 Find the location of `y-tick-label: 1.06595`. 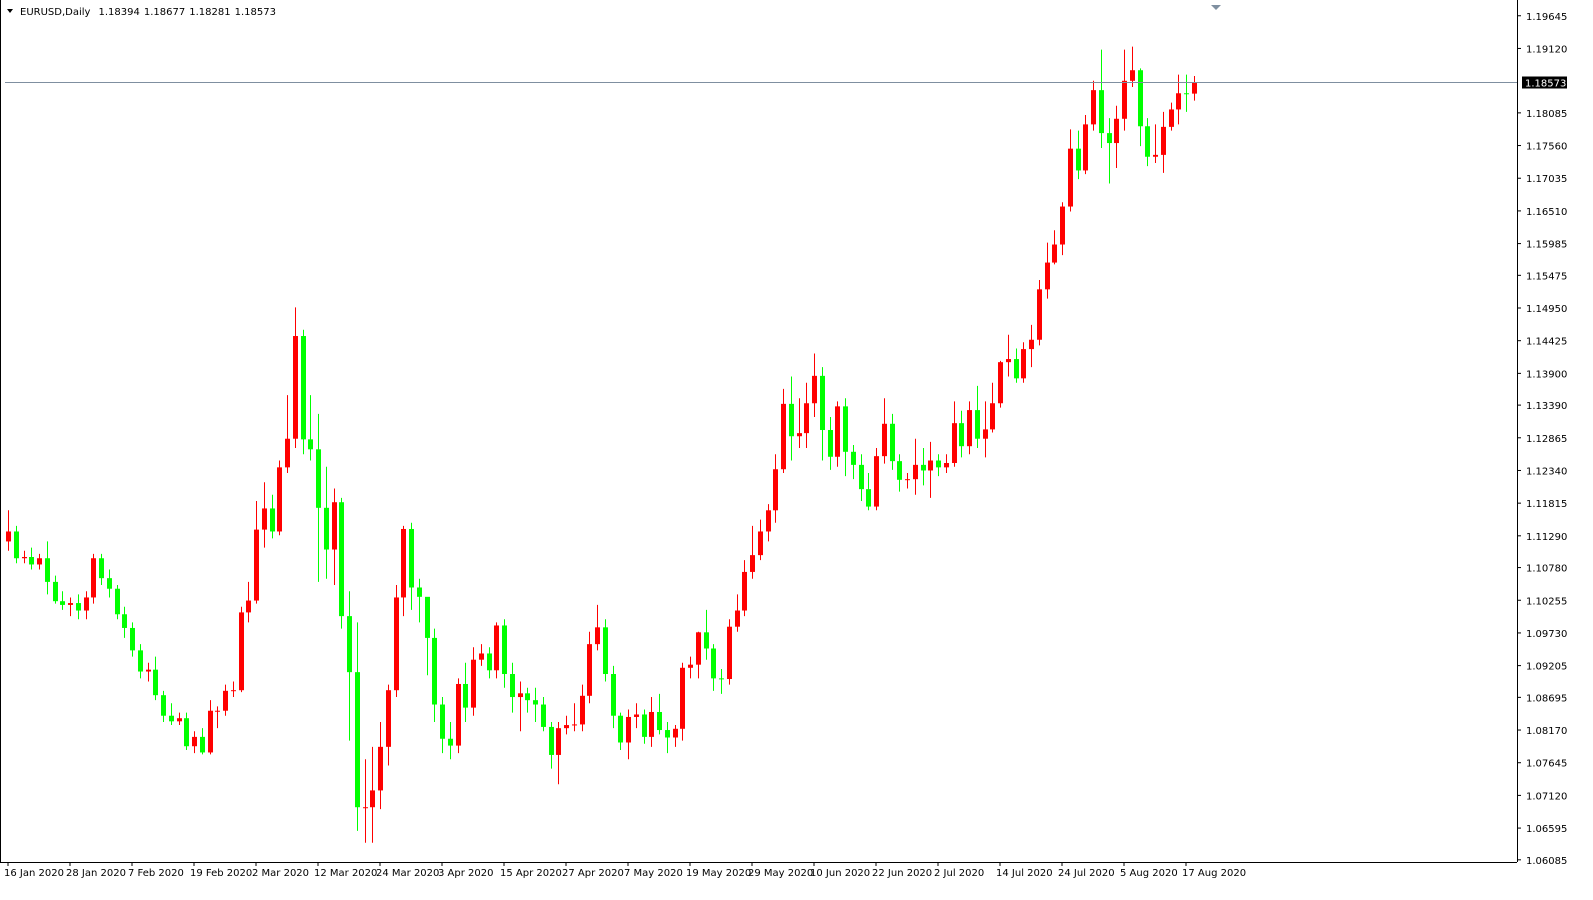

y-tick-label: 1.06595 is located at coordinates (1546, 829).